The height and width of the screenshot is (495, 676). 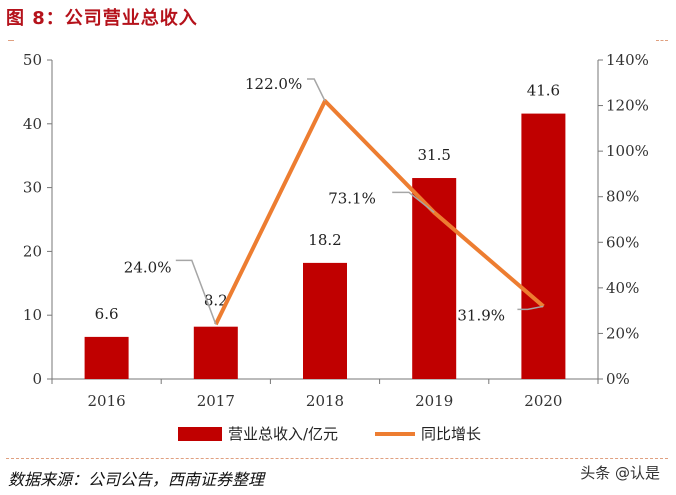 What do you see at coordinates (622, 288) in the screenshot?
I see `right-tick-label: 40%` at bounding box center [622, 288].